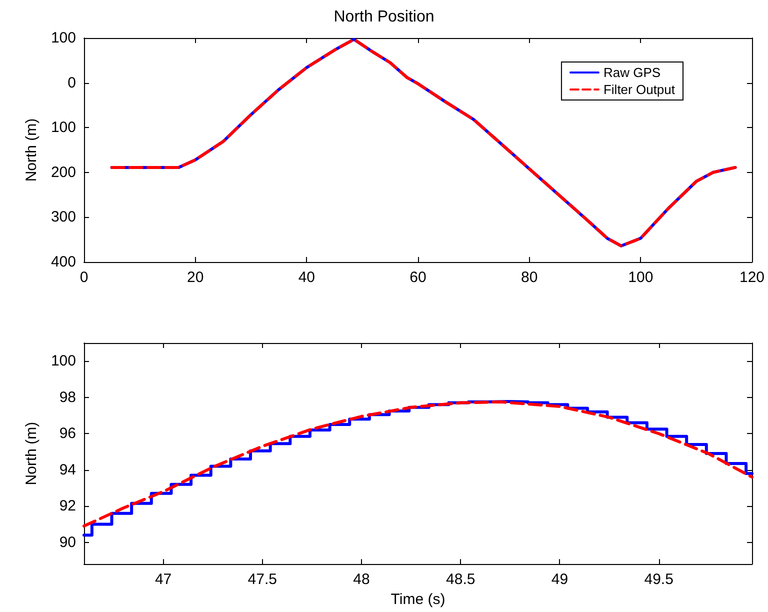 The width and height of the screenshot is (768, 612). What do you see at coordinates (384, 17) in the screenshot?
I see `chart-title: North Position` at bounding box center [384, 17].